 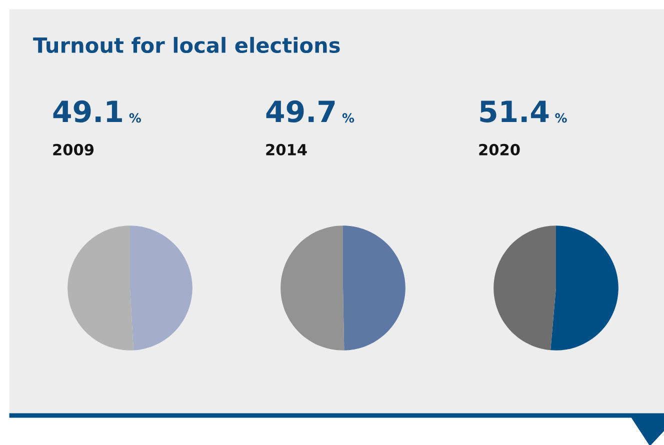 What do you see at coordinates (97, 111) in the screenshot?
I see `chart-title: 49.1 %` at bounding box center [97, 111].